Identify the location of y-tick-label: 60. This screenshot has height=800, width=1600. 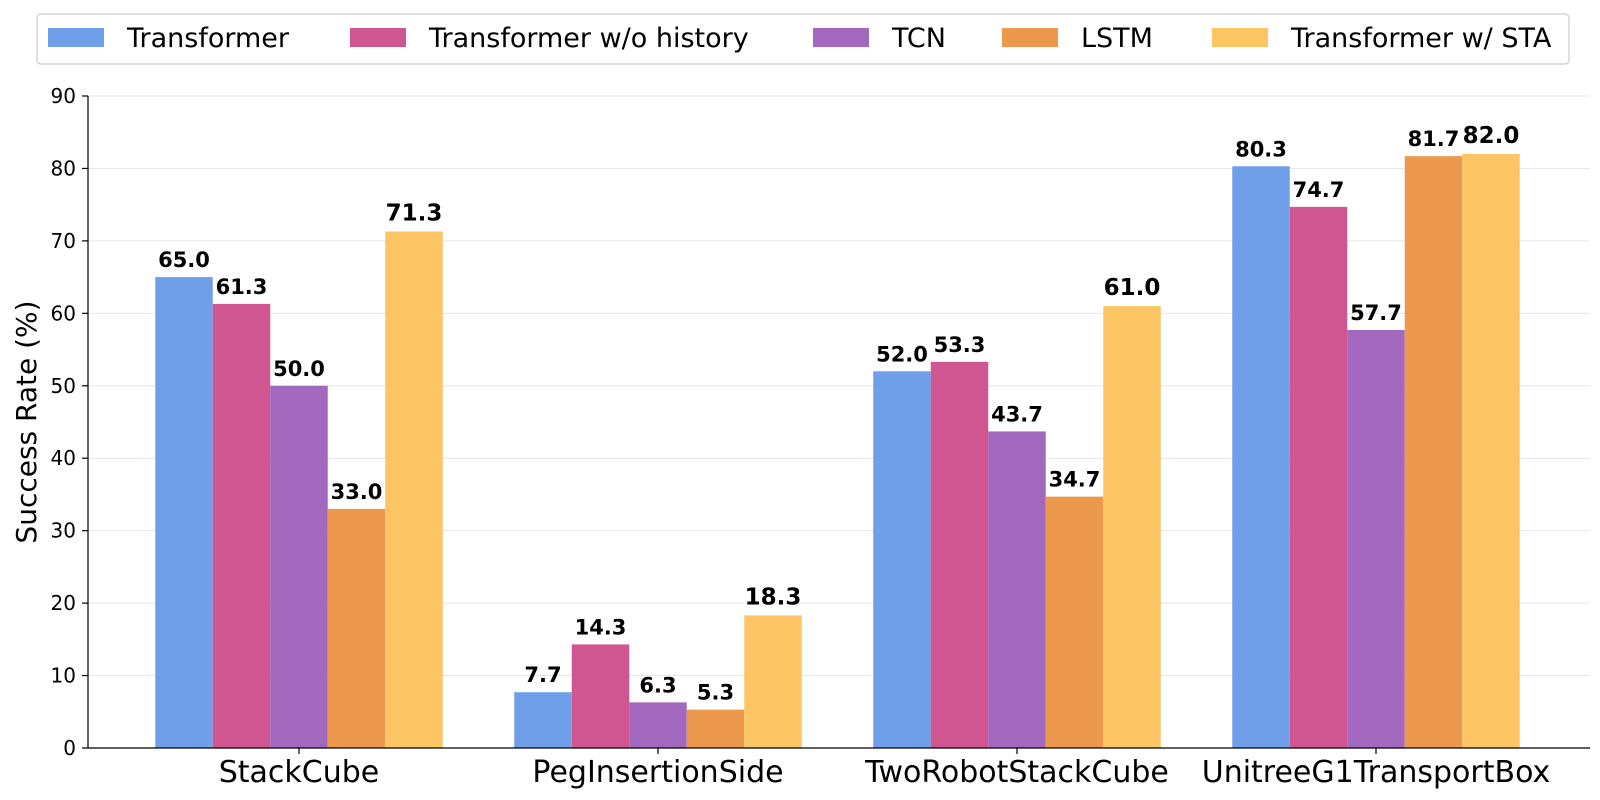
(63, 313).